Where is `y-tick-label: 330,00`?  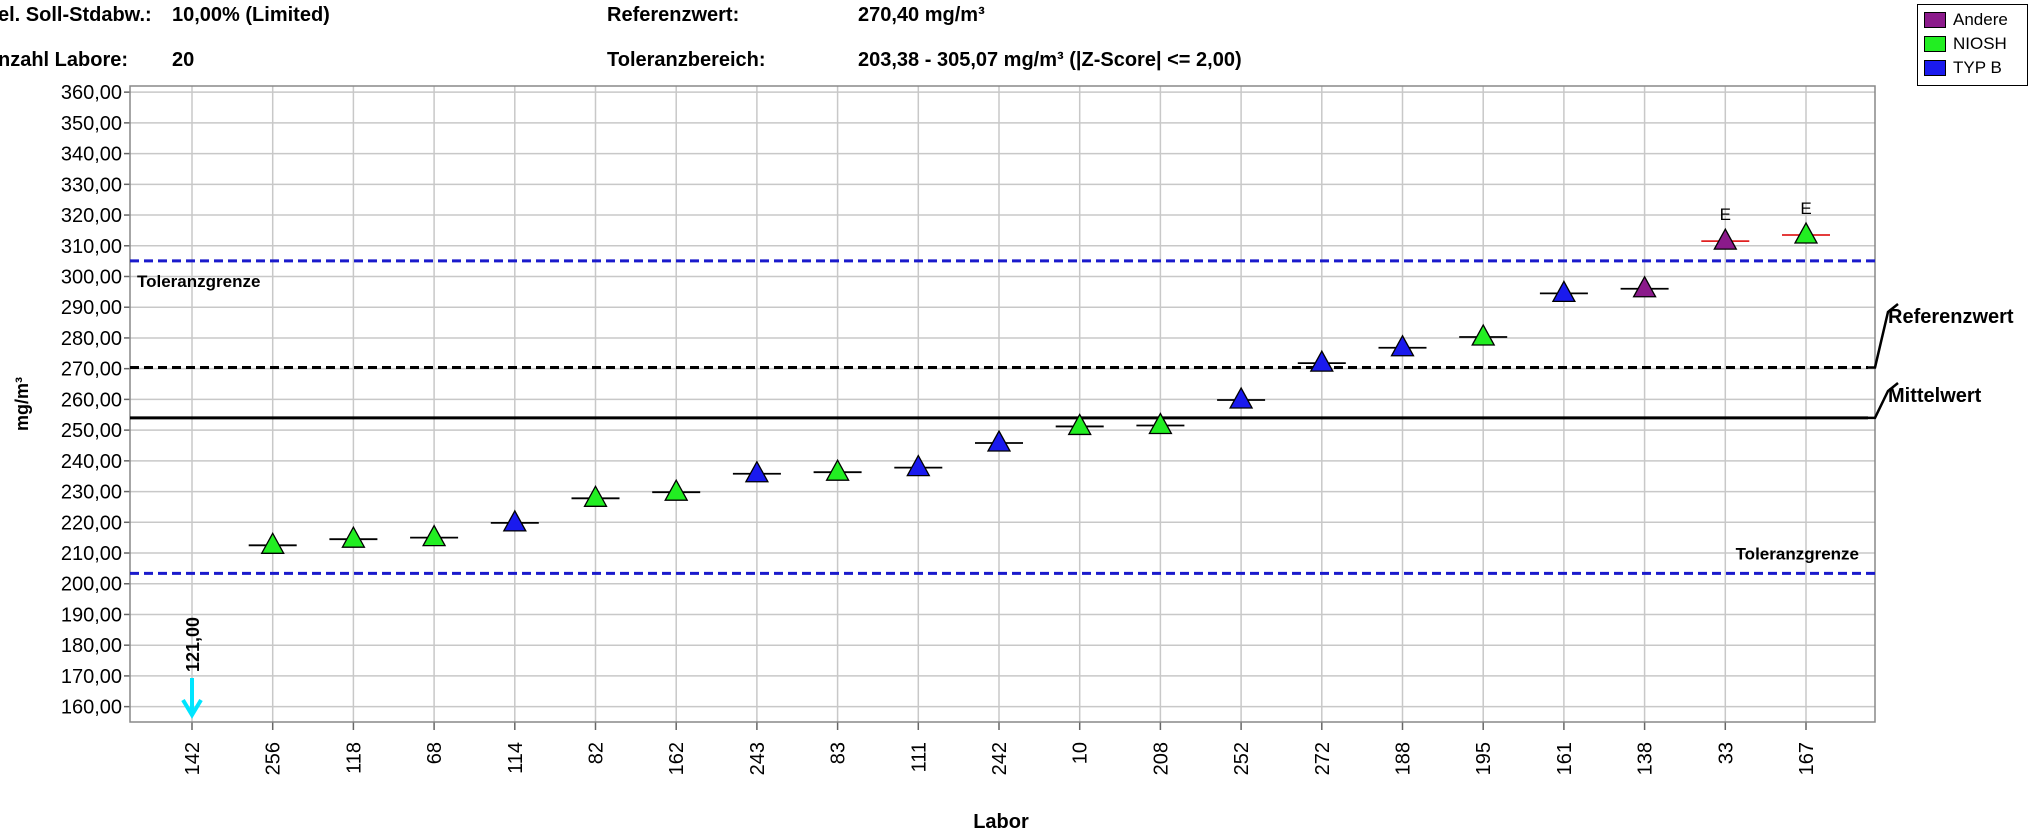
y-tick-label: 330,00 is located at coordinates (91, 185).